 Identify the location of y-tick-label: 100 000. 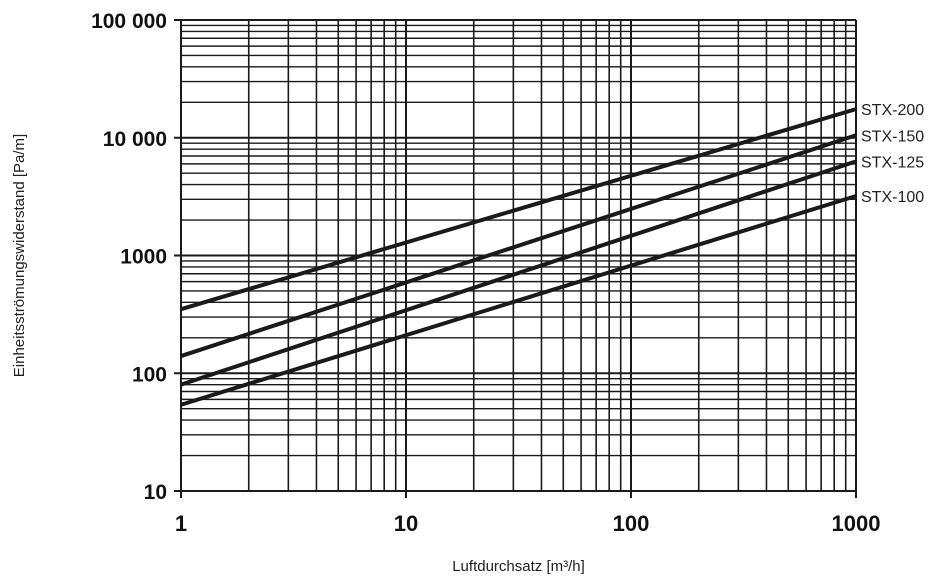
(129, 21).